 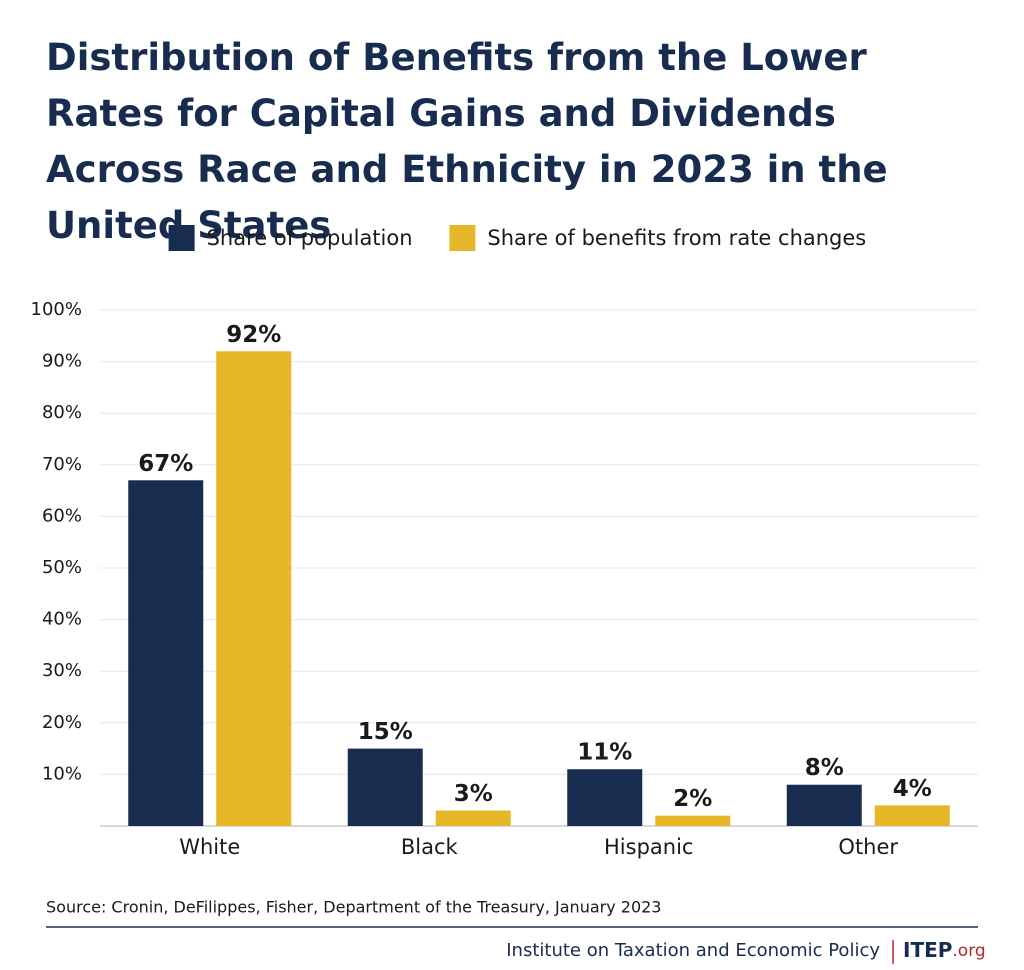 I want to click on value-label: 92%, so click(x=253, y=335).